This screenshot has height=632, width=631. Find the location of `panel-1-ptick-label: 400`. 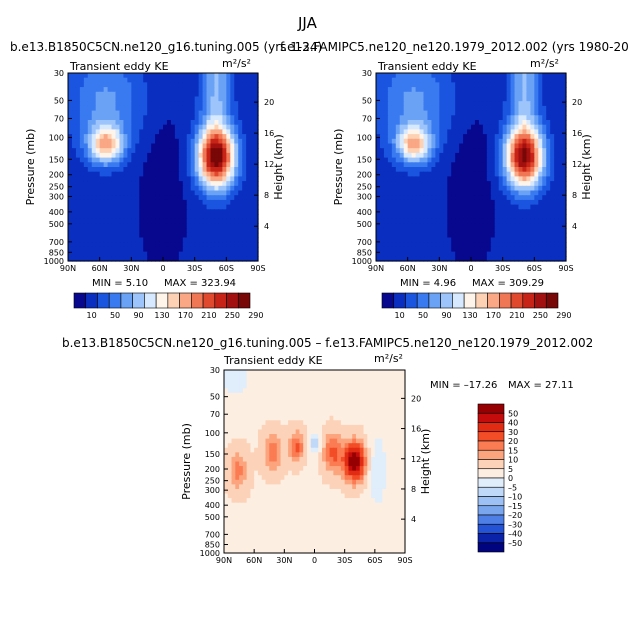

panel-1-ptick-label: 400 is located at coordinates (56, 212).